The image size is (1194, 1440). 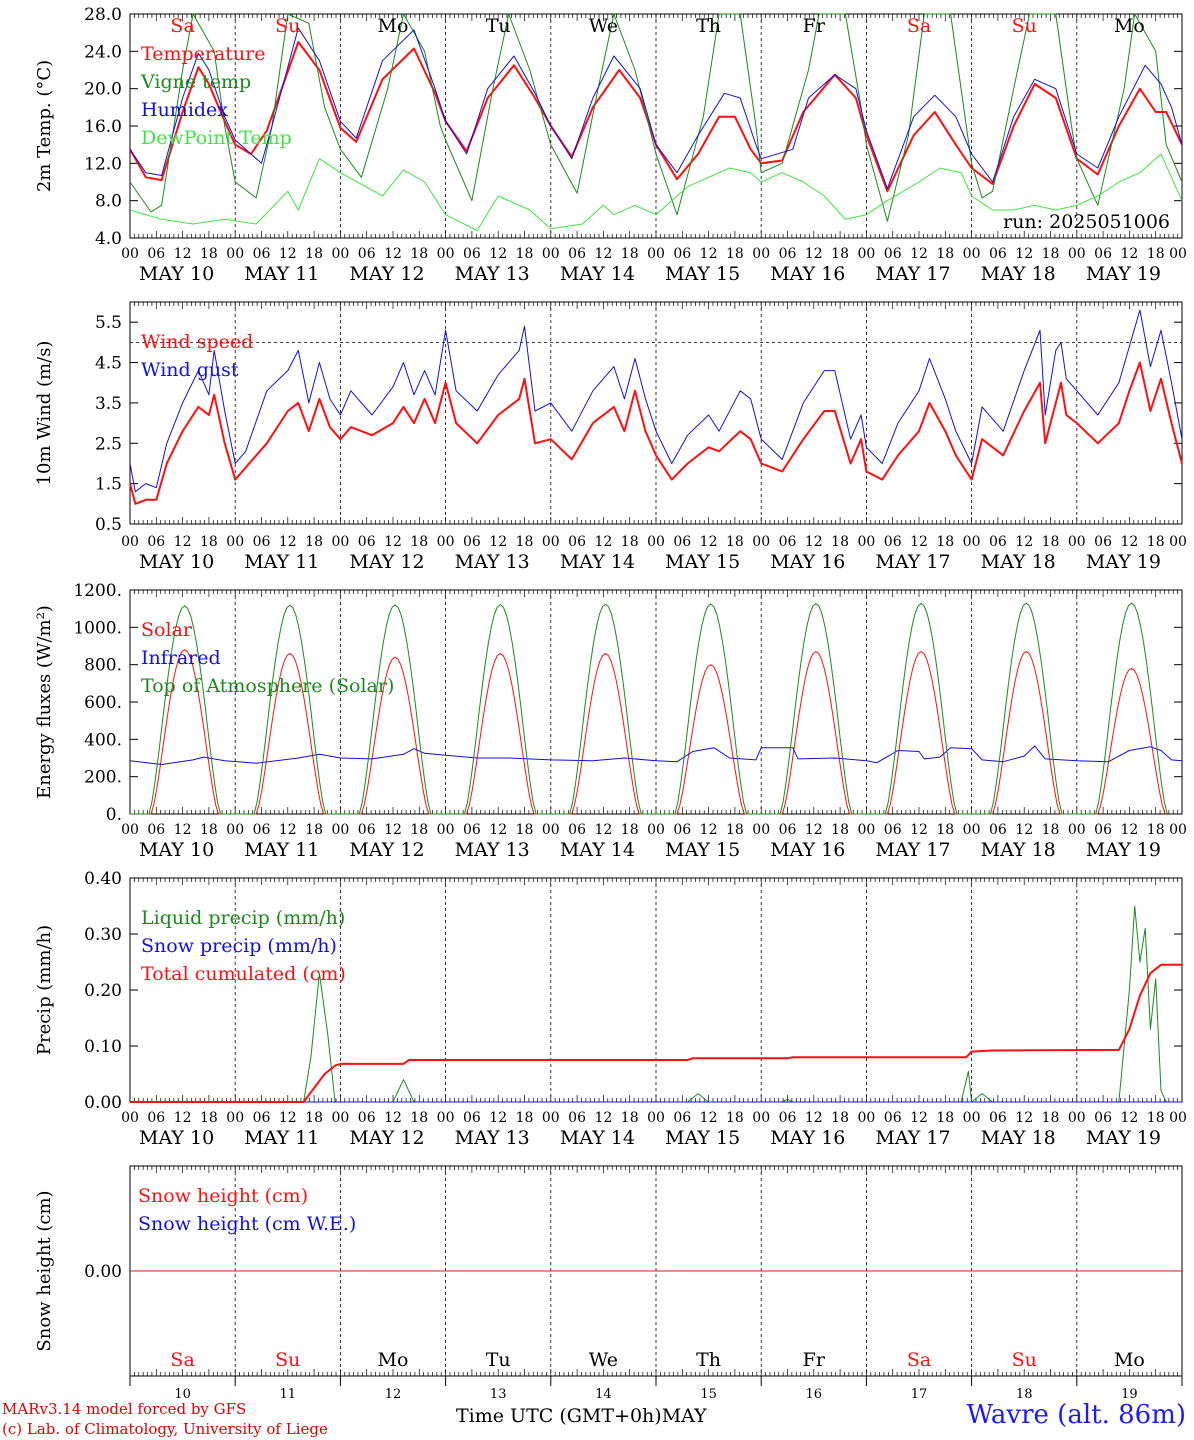 I want to click on model-credit: MARv3.14 model forced by GFS, so click(x=124, y=1409).